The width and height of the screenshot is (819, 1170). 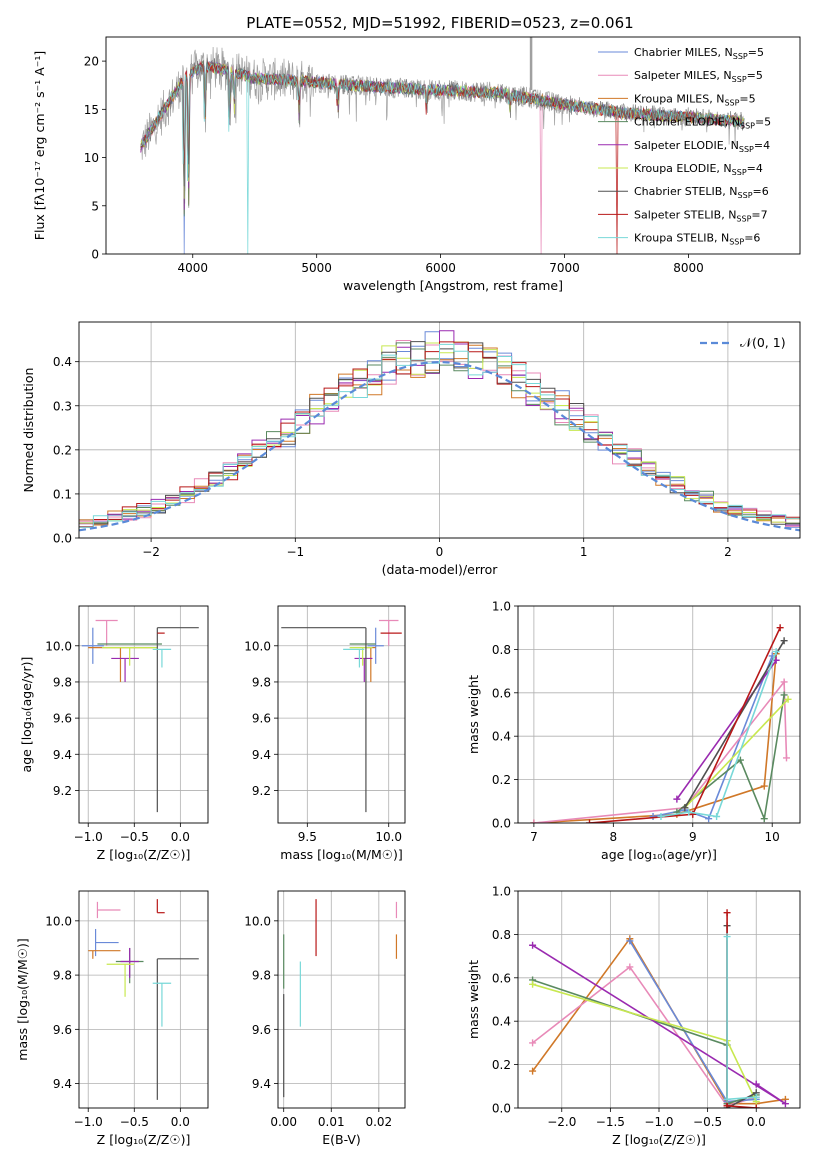 I want to click on x-tick-label: 7000, so click(x=564, y=268).